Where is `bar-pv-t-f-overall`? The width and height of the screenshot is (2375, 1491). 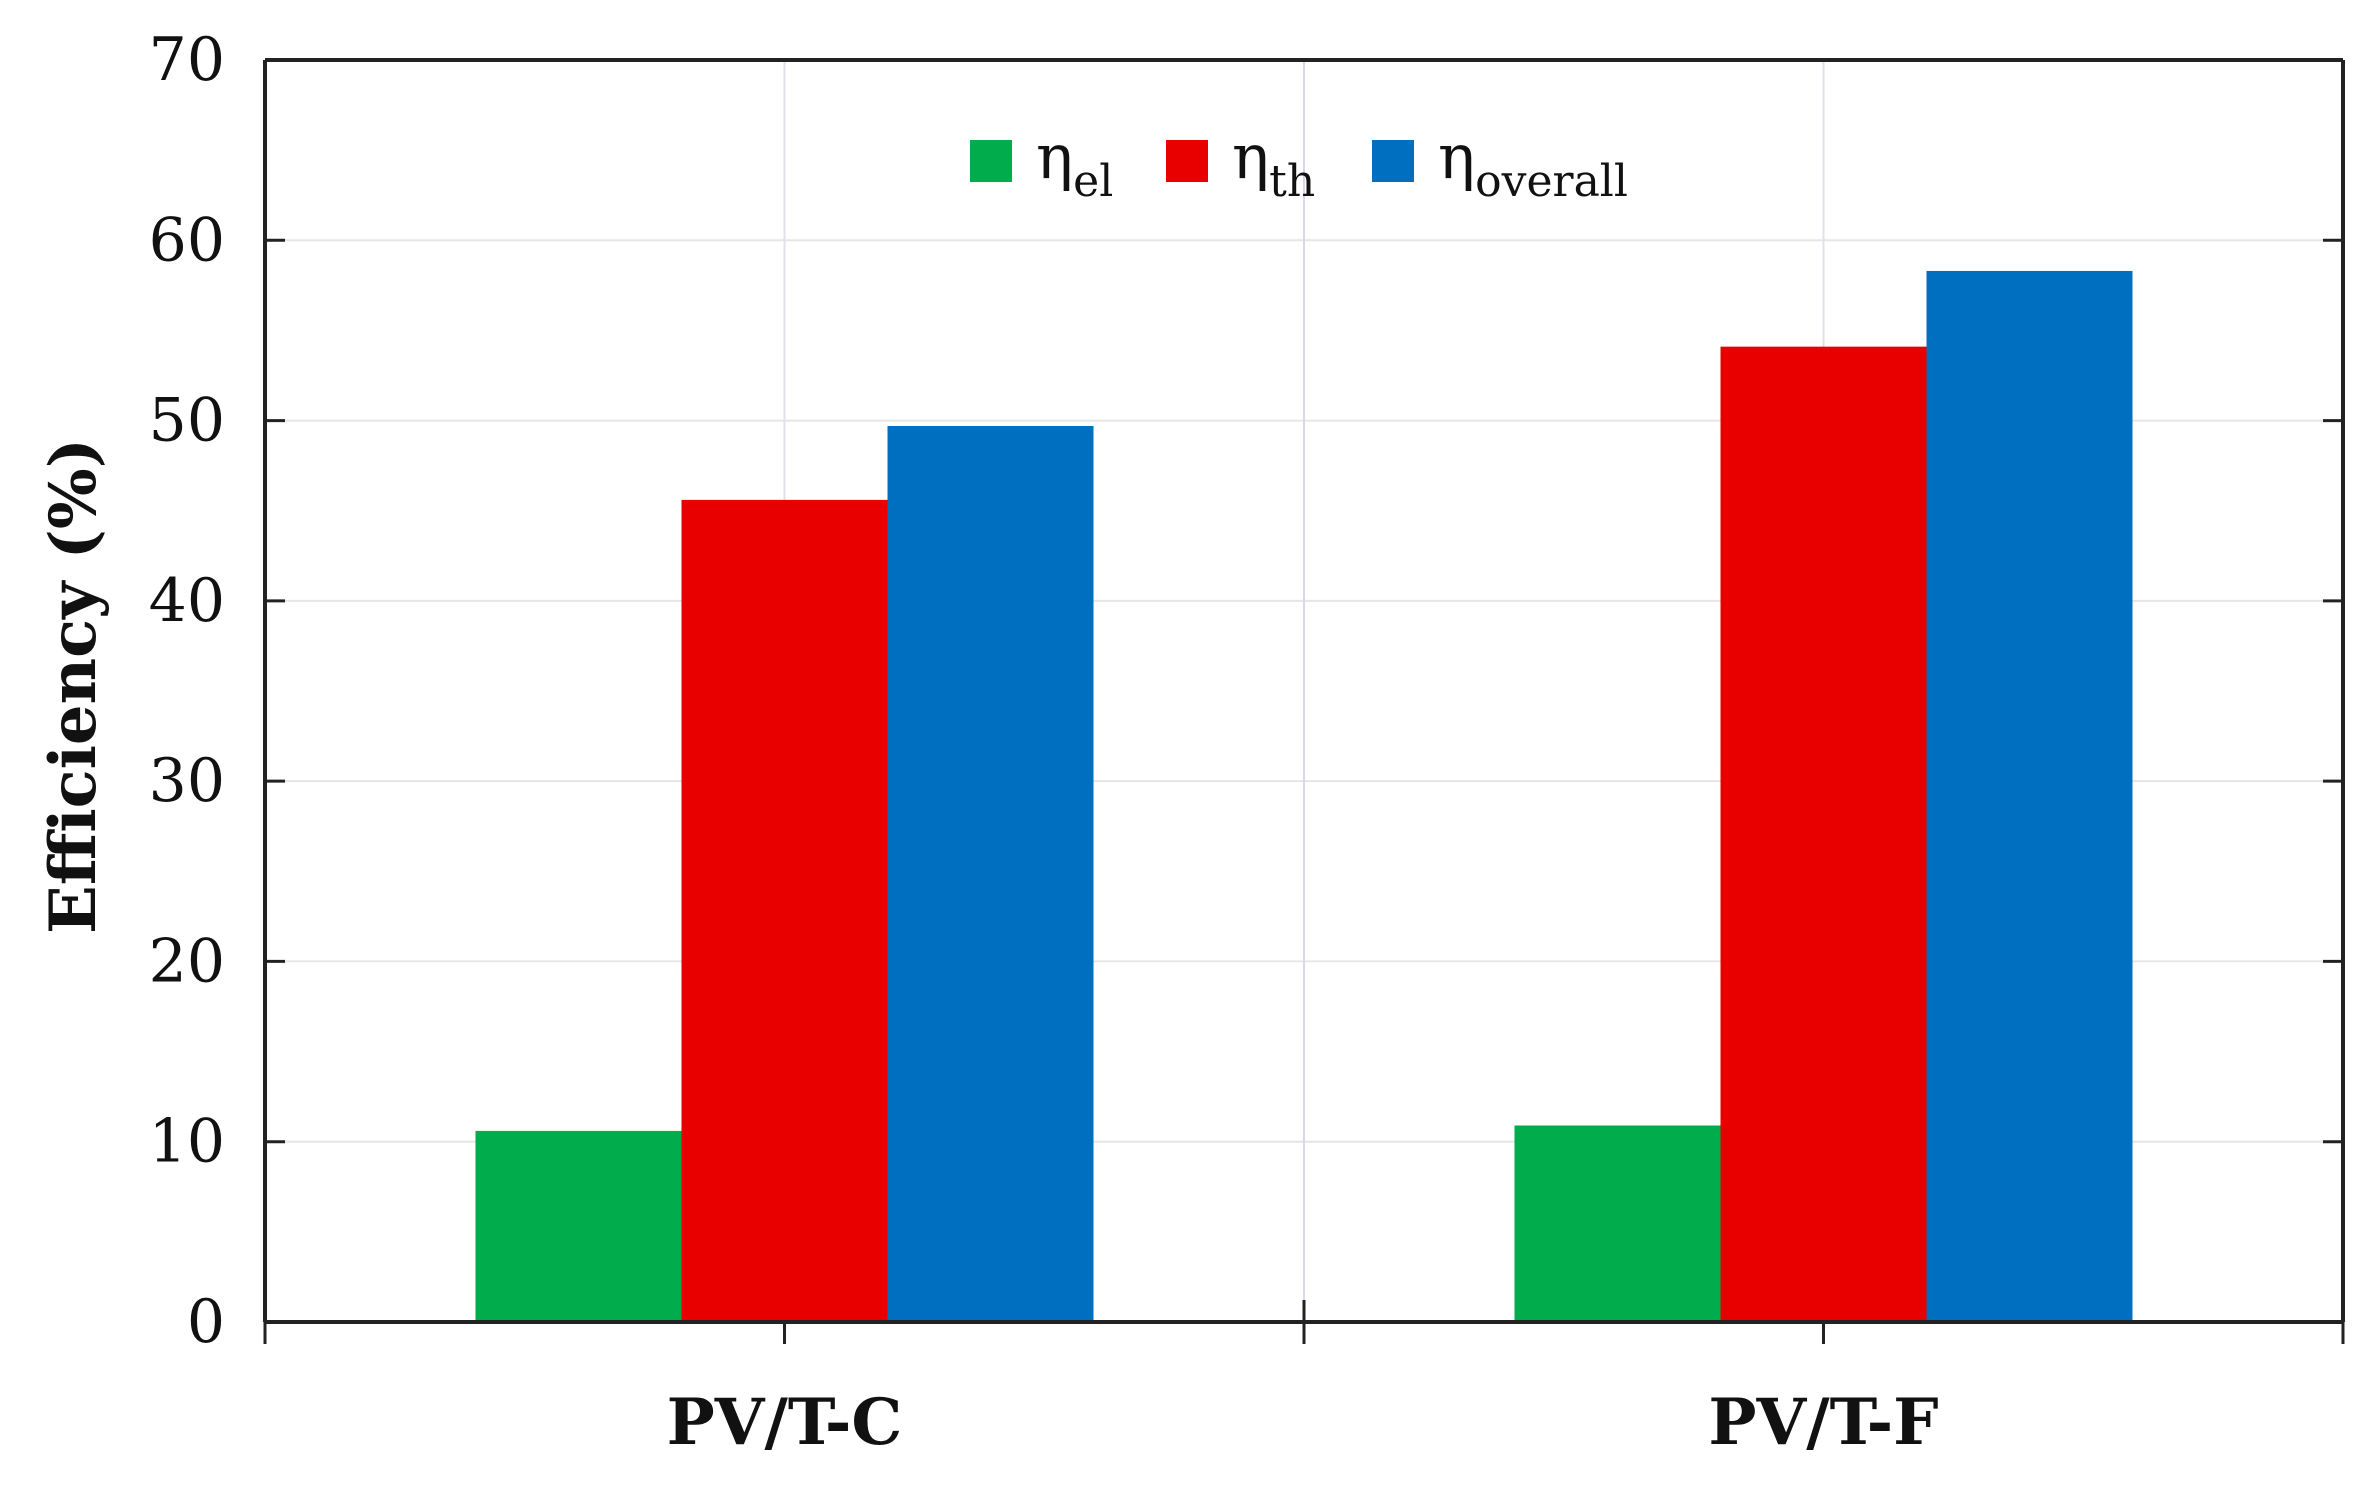 bar-pv-t-f-overall is located at coordinates (2029, 796).